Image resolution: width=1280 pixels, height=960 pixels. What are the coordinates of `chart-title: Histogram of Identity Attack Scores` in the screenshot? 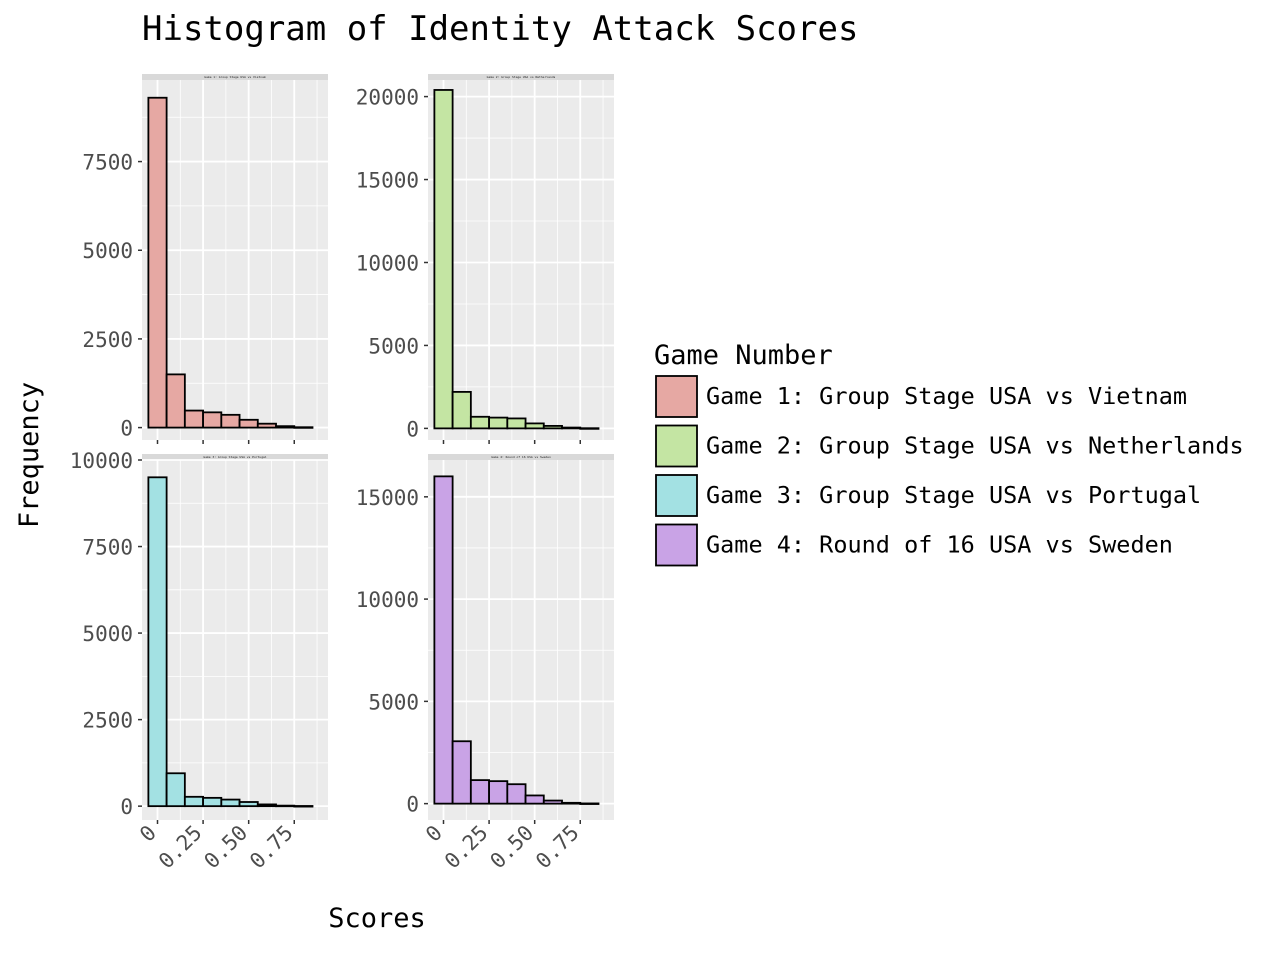 It's located at (500, 29).